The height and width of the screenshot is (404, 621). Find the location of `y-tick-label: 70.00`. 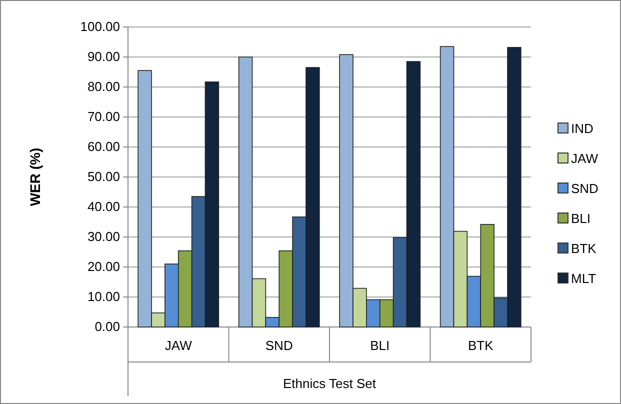

y-tick-label: 70.00 is located at coordinates (103, 116).